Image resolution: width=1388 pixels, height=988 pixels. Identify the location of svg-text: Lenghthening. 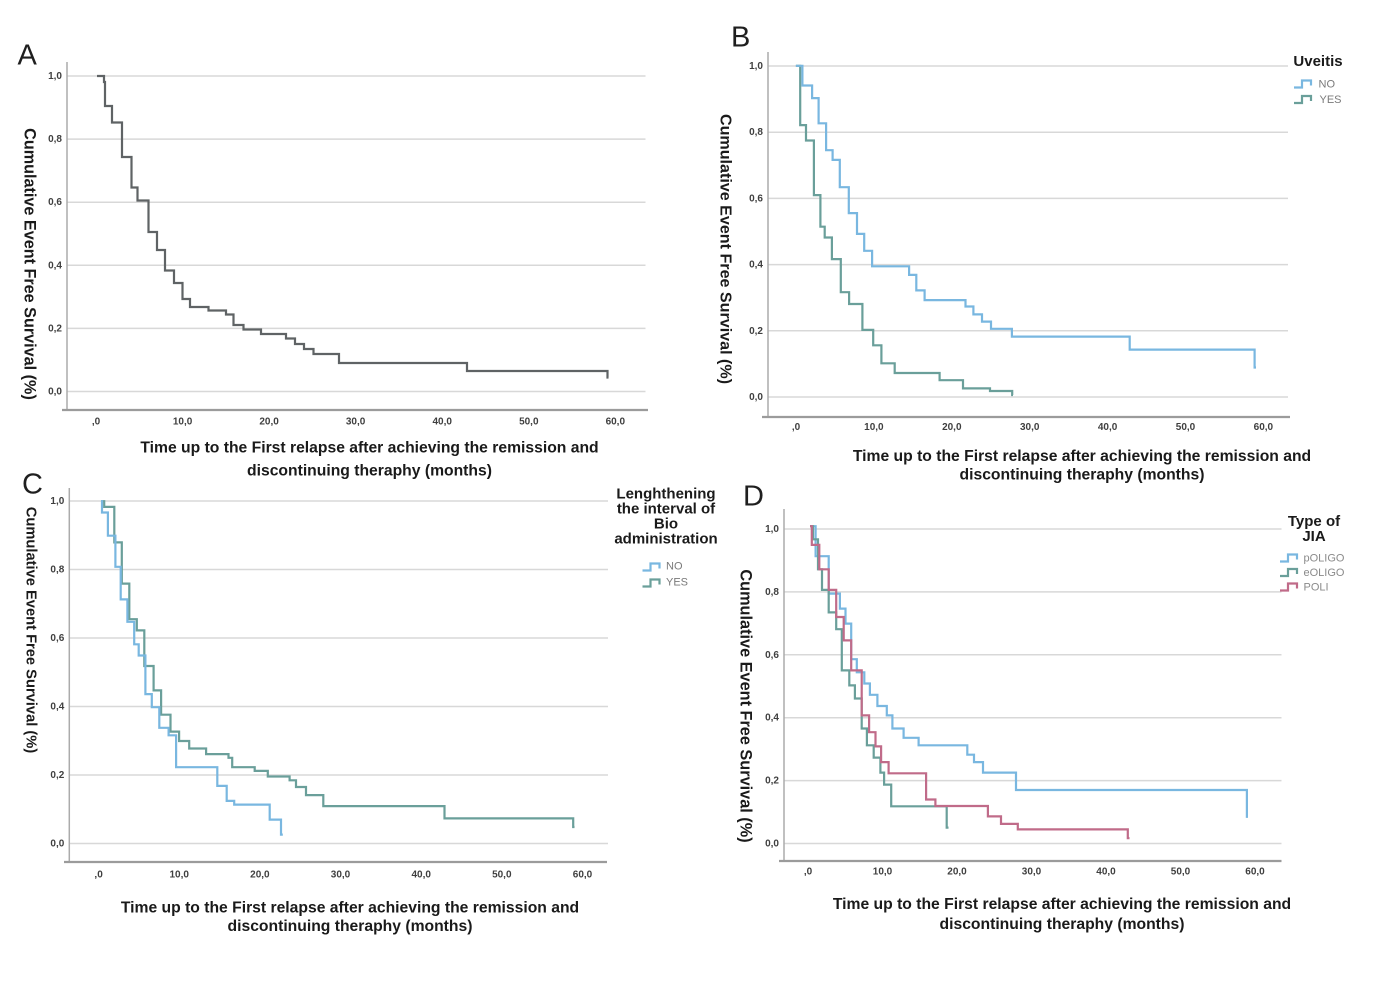
(665, 494).